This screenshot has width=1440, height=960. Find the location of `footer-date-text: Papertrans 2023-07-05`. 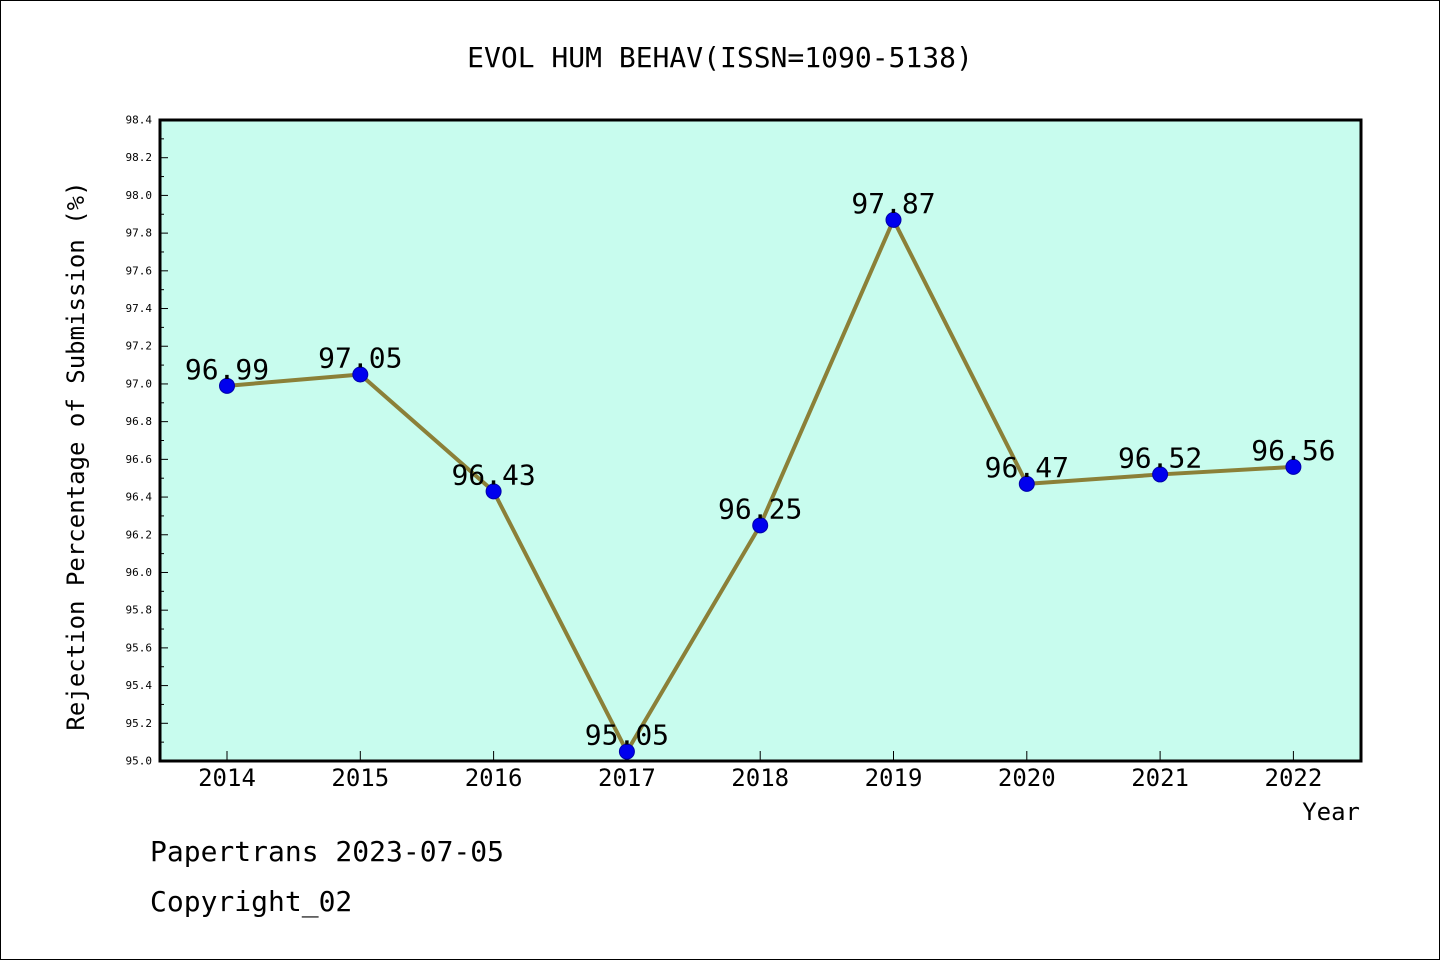

footer-date-text: Papertrans 2023-07-05 is located at coordinates (327, 851).